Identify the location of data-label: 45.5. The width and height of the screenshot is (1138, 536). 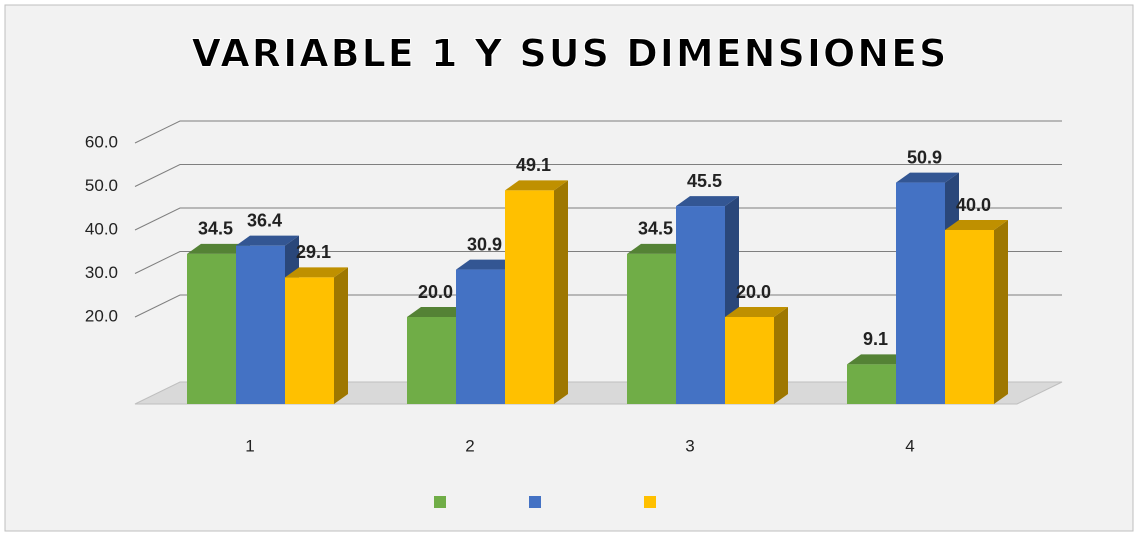
(704, 181).